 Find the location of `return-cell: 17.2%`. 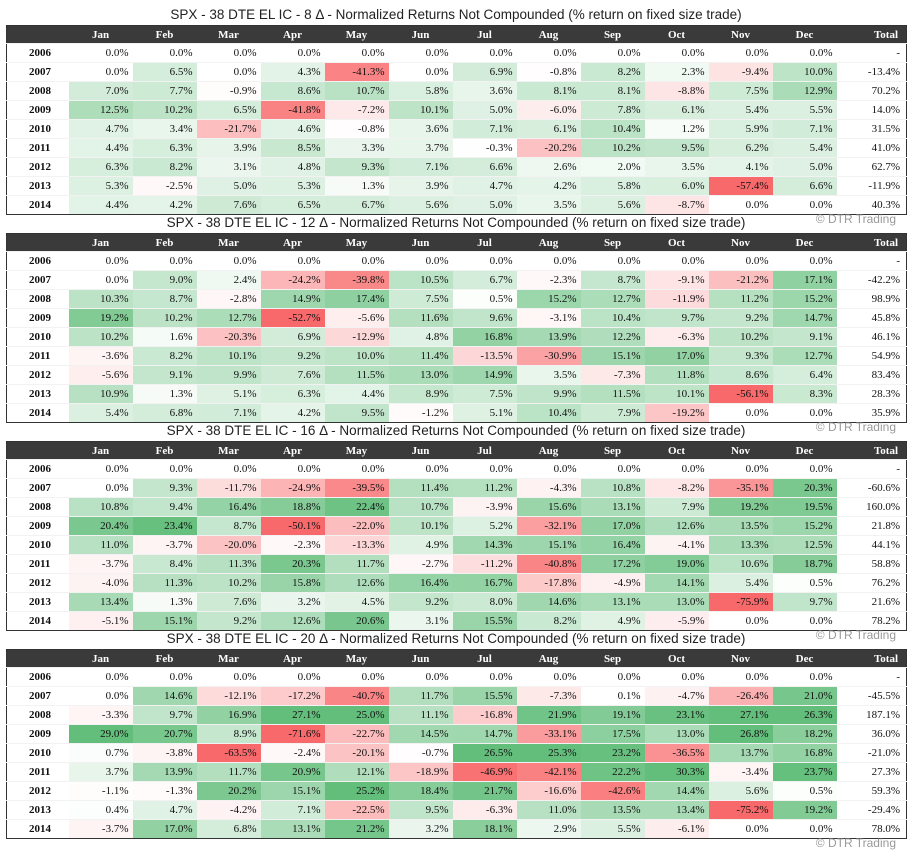

return-cell: 17.2% is located at coordinates (612, 564).